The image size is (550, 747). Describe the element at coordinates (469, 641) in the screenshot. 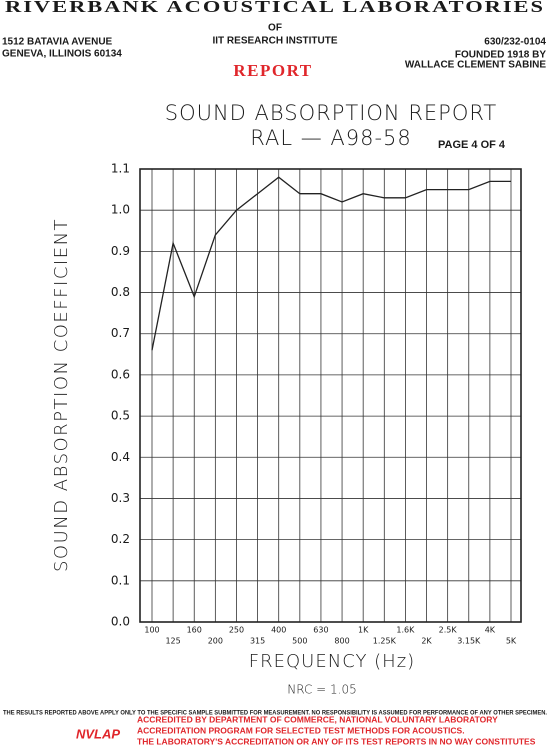

I see `x-tick-label: 3.15K` at that location.